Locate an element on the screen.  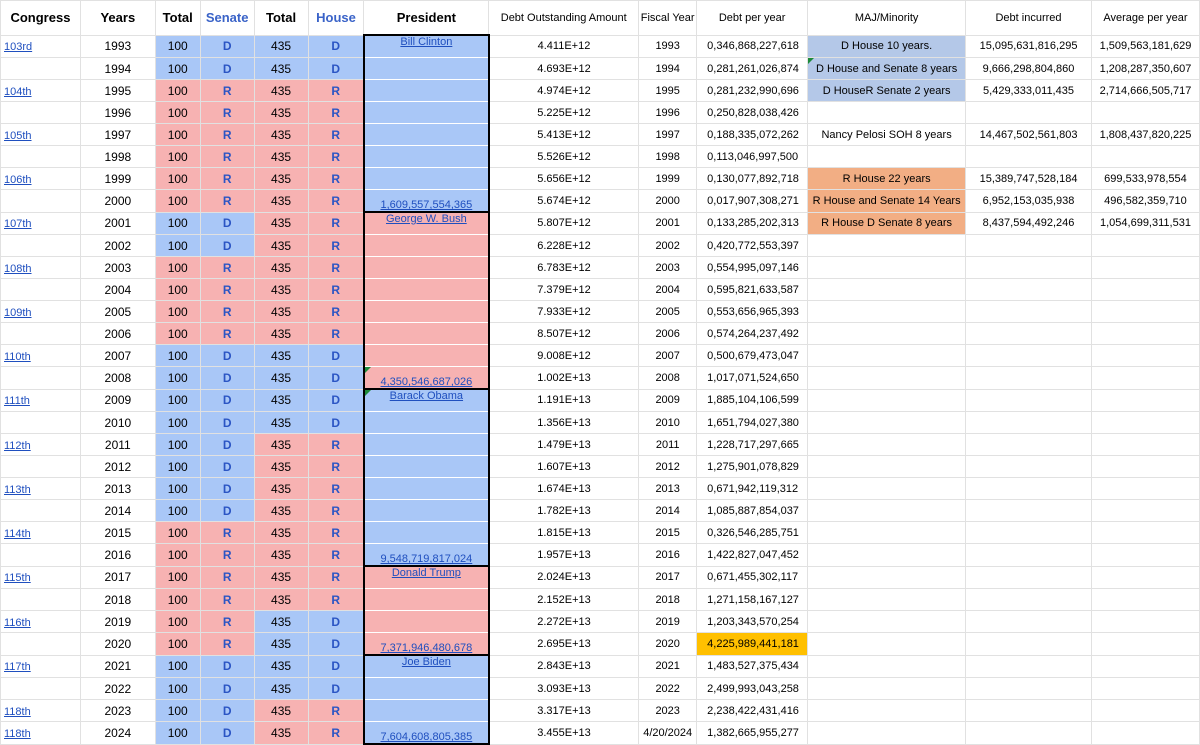
congress-link: 118th is located at coordinates (17, 733).